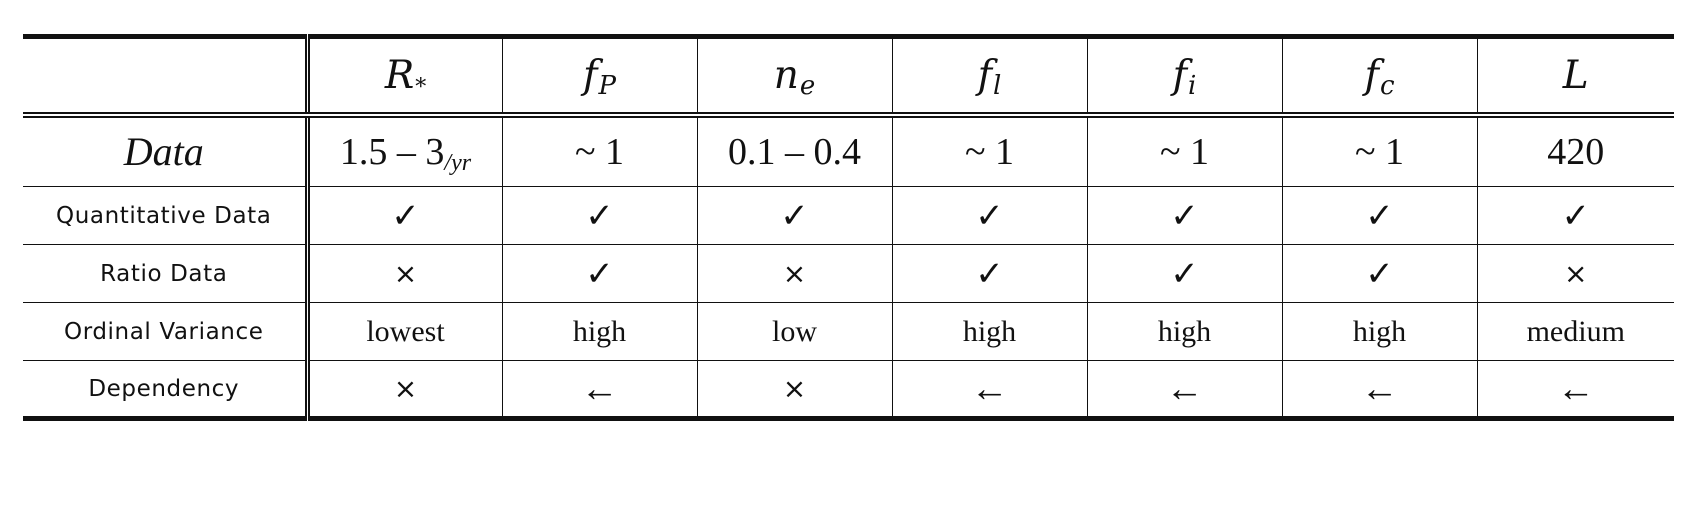 The image size is (1697, 508). Describe the element at coordinates (166, 215) in the screenshot. I see `row-label-quantitative-data: Quantitative Data` at that location.